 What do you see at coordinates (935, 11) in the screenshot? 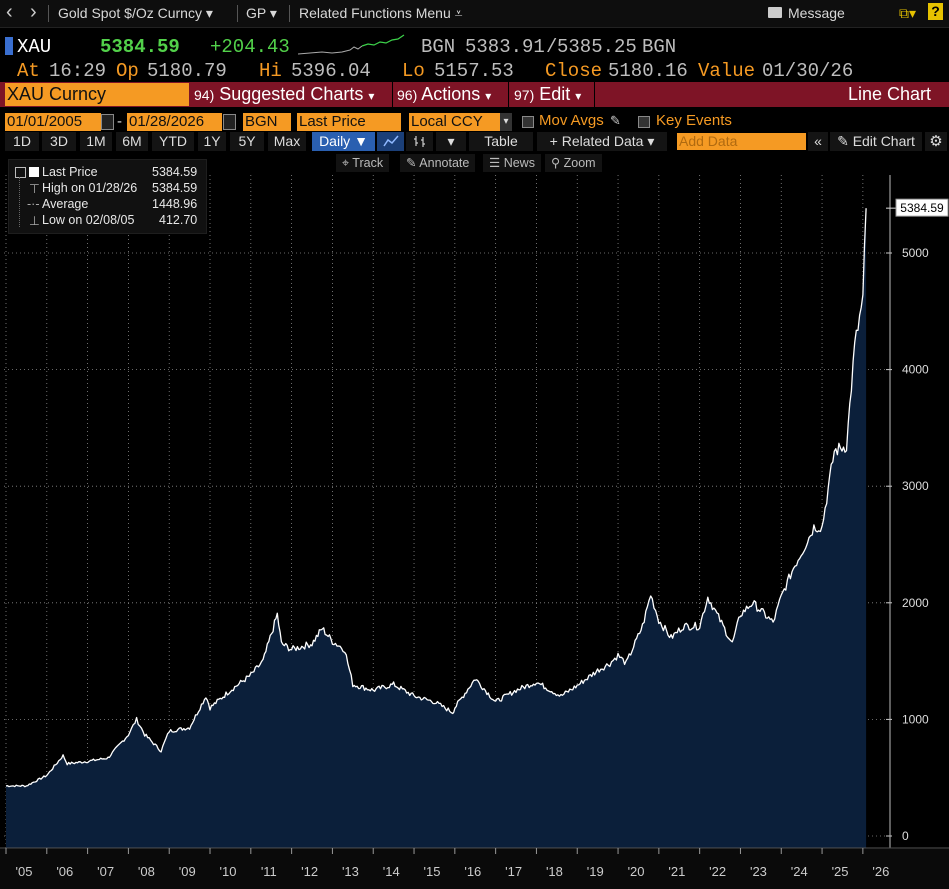
I see `help-icon: ?` at bounding box center [935, 11].